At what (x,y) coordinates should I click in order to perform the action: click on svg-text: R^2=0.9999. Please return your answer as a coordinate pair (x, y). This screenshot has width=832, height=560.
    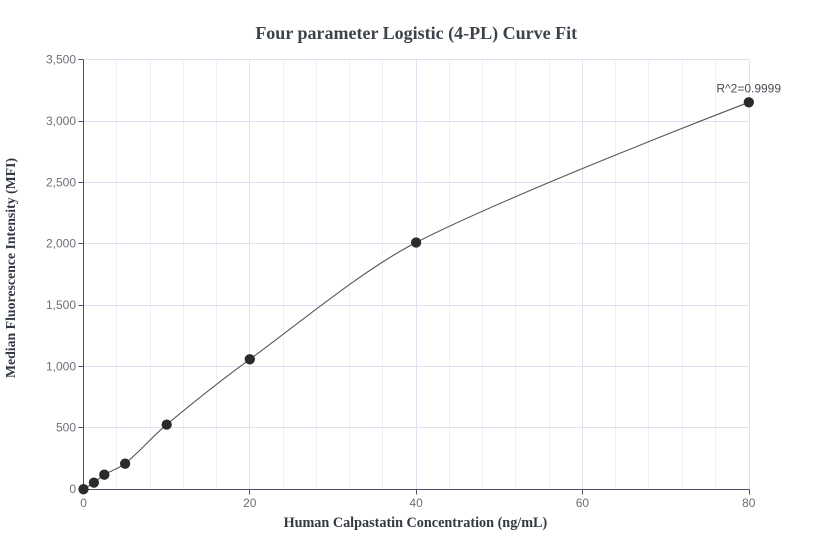
    Looking at the image, I should click on (748, 89).